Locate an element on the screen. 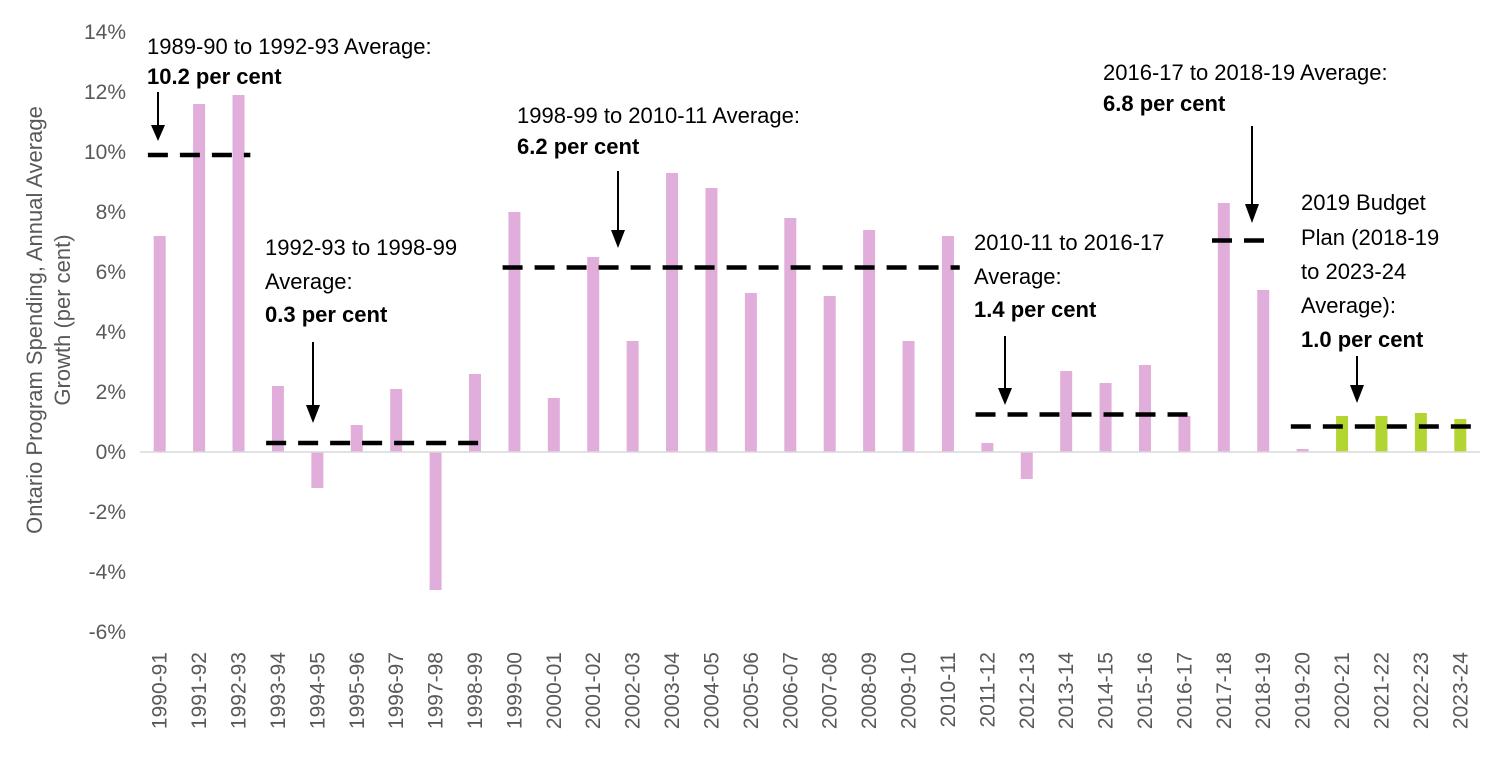 The image size is (1500, 766). y-tick-labels: -6% -4% -2% 0% 2% 4% 6% 8% 10% 12% 14% is located at coordinates (105, 332).